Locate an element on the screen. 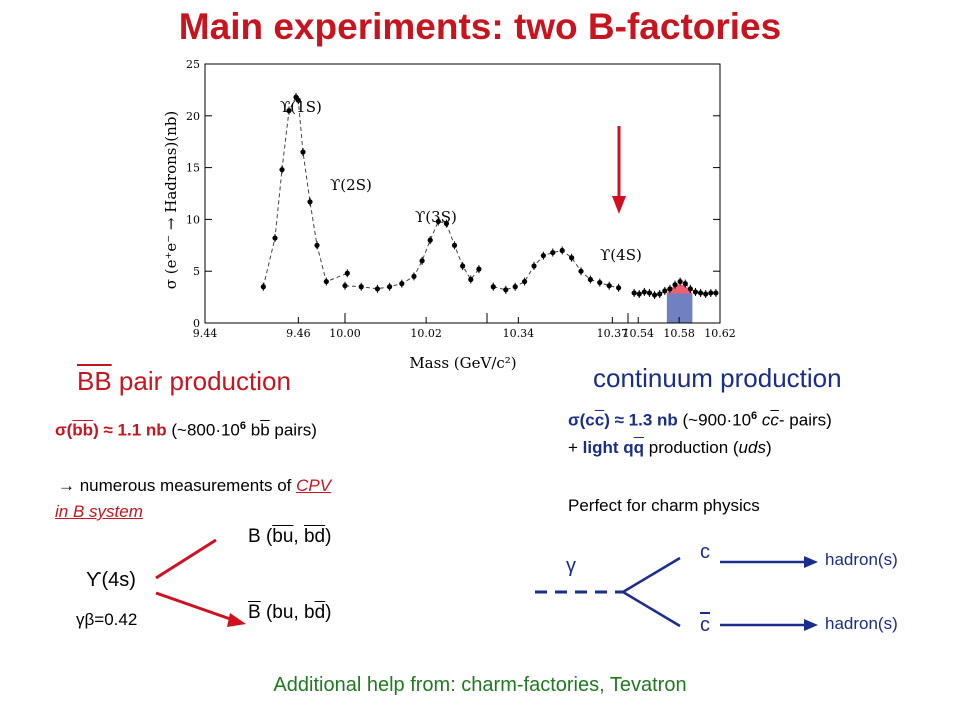 The image size is (960, 720). continuum-diagram-svg is located at coordinates (676, 593).